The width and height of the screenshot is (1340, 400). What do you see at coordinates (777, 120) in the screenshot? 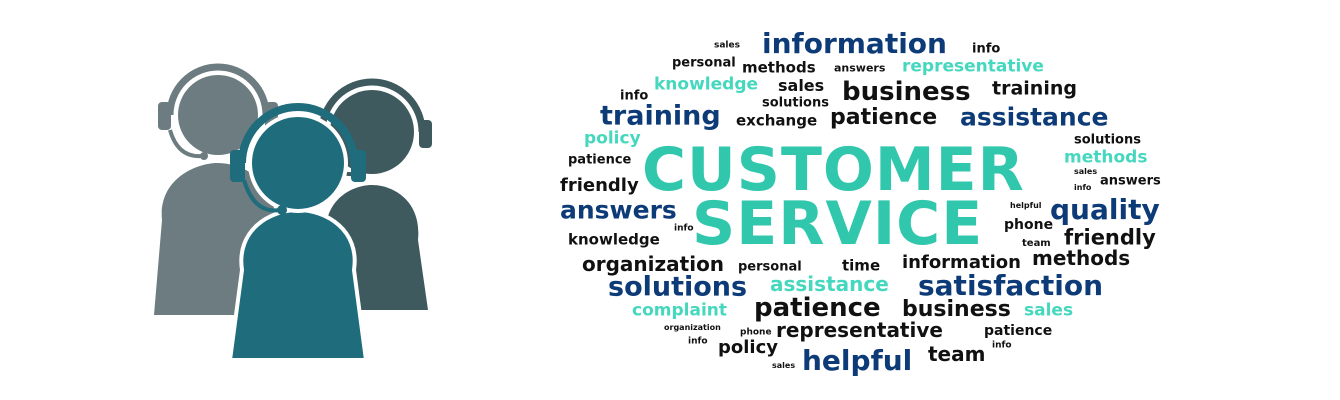
I see `cloud-word: exchange` at bounding box center [777, 120].